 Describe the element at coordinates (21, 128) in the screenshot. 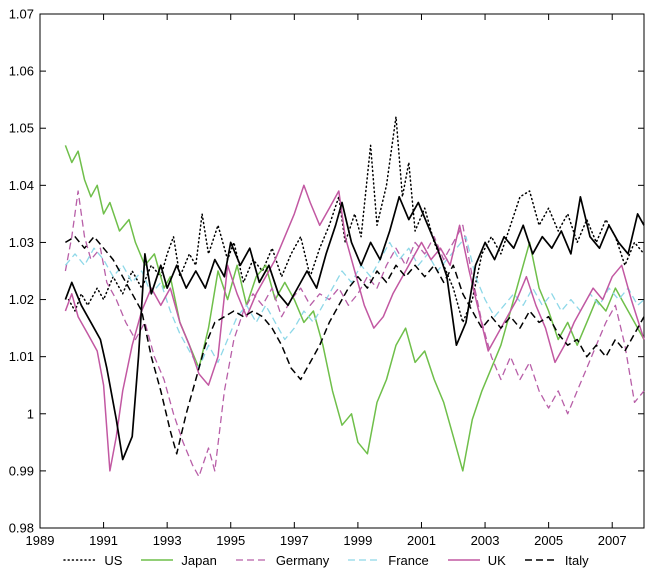

I see `y-axis-tick-label: 1.05` at that location.